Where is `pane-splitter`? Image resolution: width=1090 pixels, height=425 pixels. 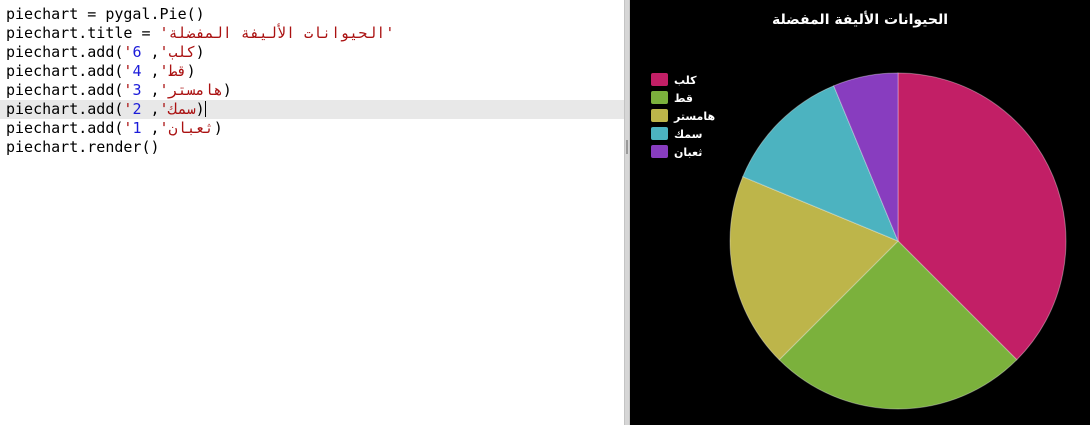 pane-splitter is located at coordinates (627, 212).